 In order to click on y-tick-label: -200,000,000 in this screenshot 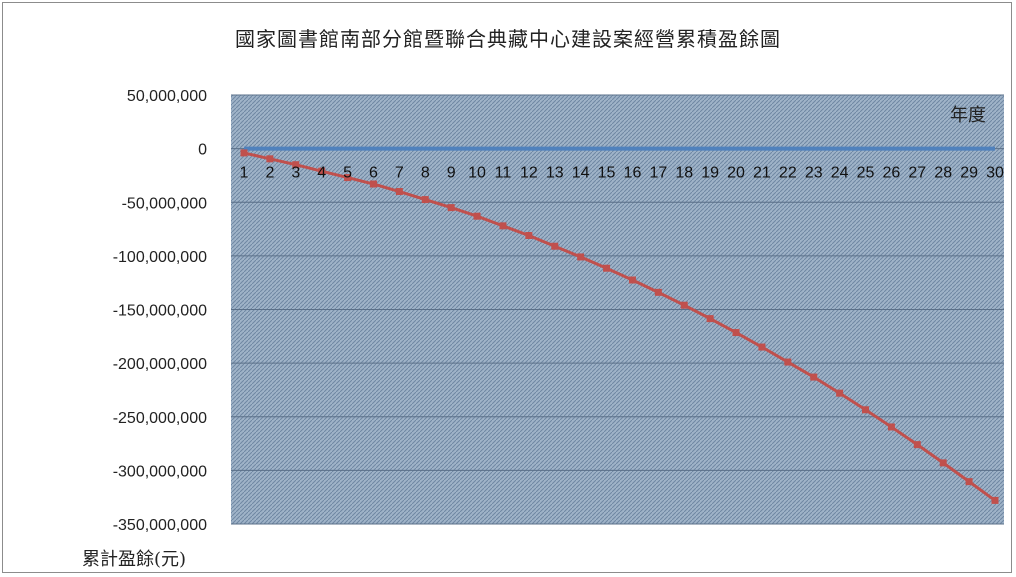, I will do `click(160, 364)`.